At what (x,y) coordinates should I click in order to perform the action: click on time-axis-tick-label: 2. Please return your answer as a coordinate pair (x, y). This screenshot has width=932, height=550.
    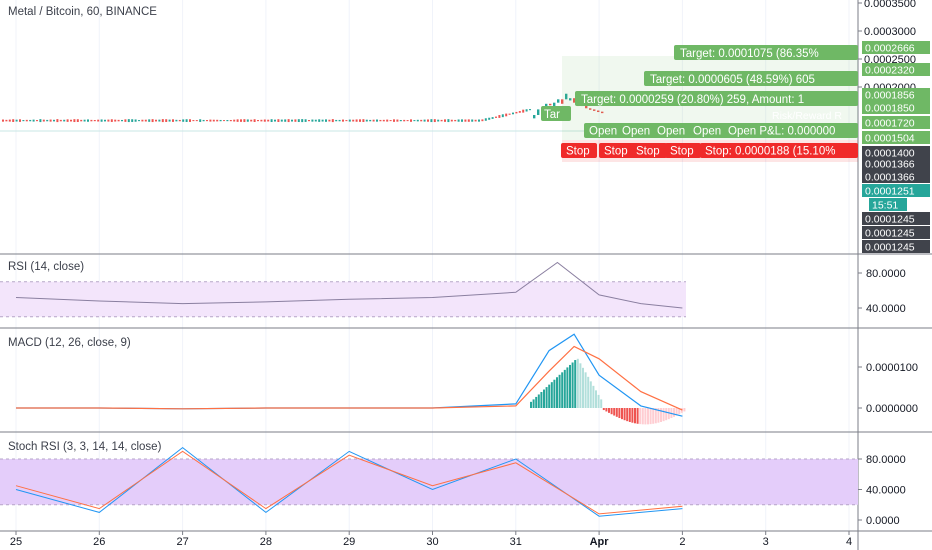
    Looking at the image, I should click on (682, 542).